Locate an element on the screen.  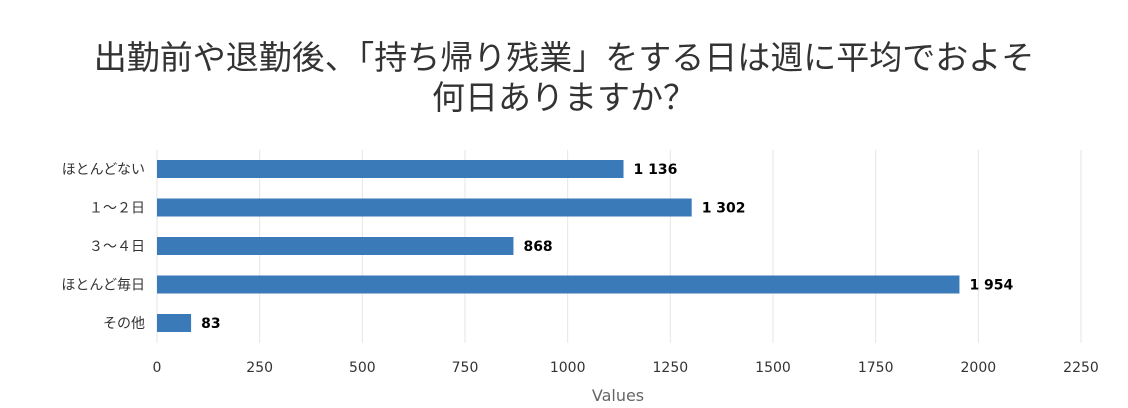
x-axis-title: Values is located at coordinates (618, 395).